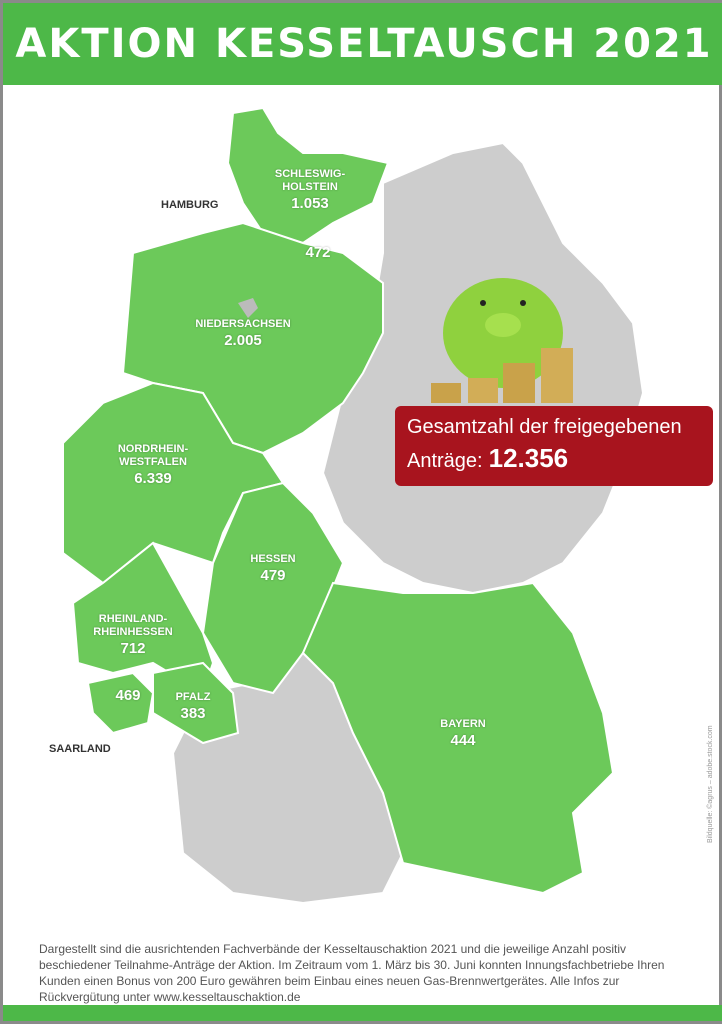 The width and height of the screenshot is (722, 1024). I want to click on header-bar: AKTION KESSELTAUSCH 2021, so click(362, 44).